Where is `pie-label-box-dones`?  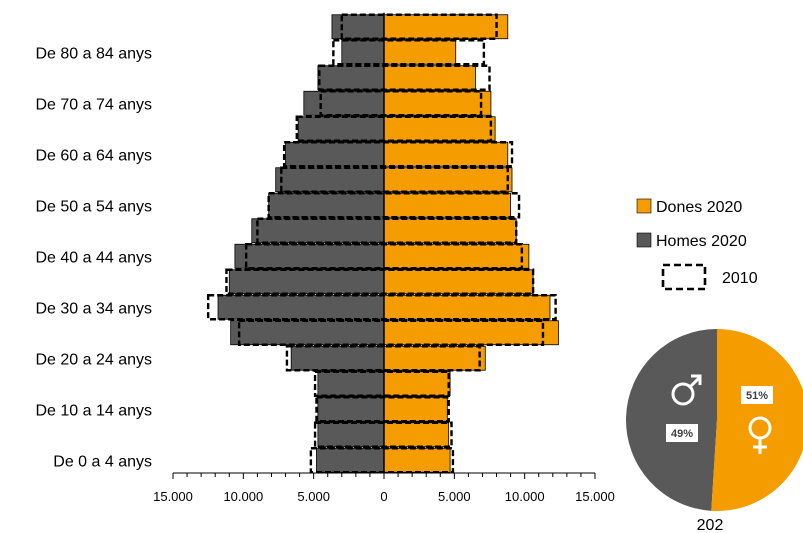
pie-label-box-dones is located at coordinates (757, 395).